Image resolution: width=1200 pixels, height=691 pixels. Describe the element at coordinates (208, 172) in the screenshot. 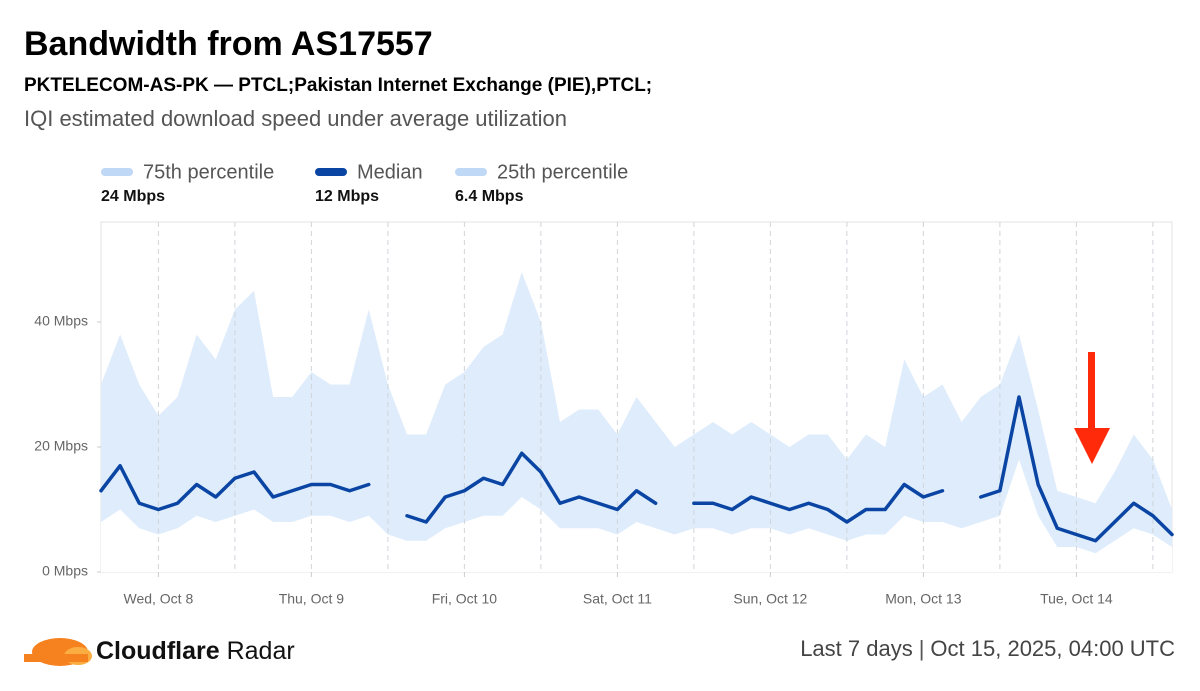

I see `legend-label: 75th percentile` at that location.